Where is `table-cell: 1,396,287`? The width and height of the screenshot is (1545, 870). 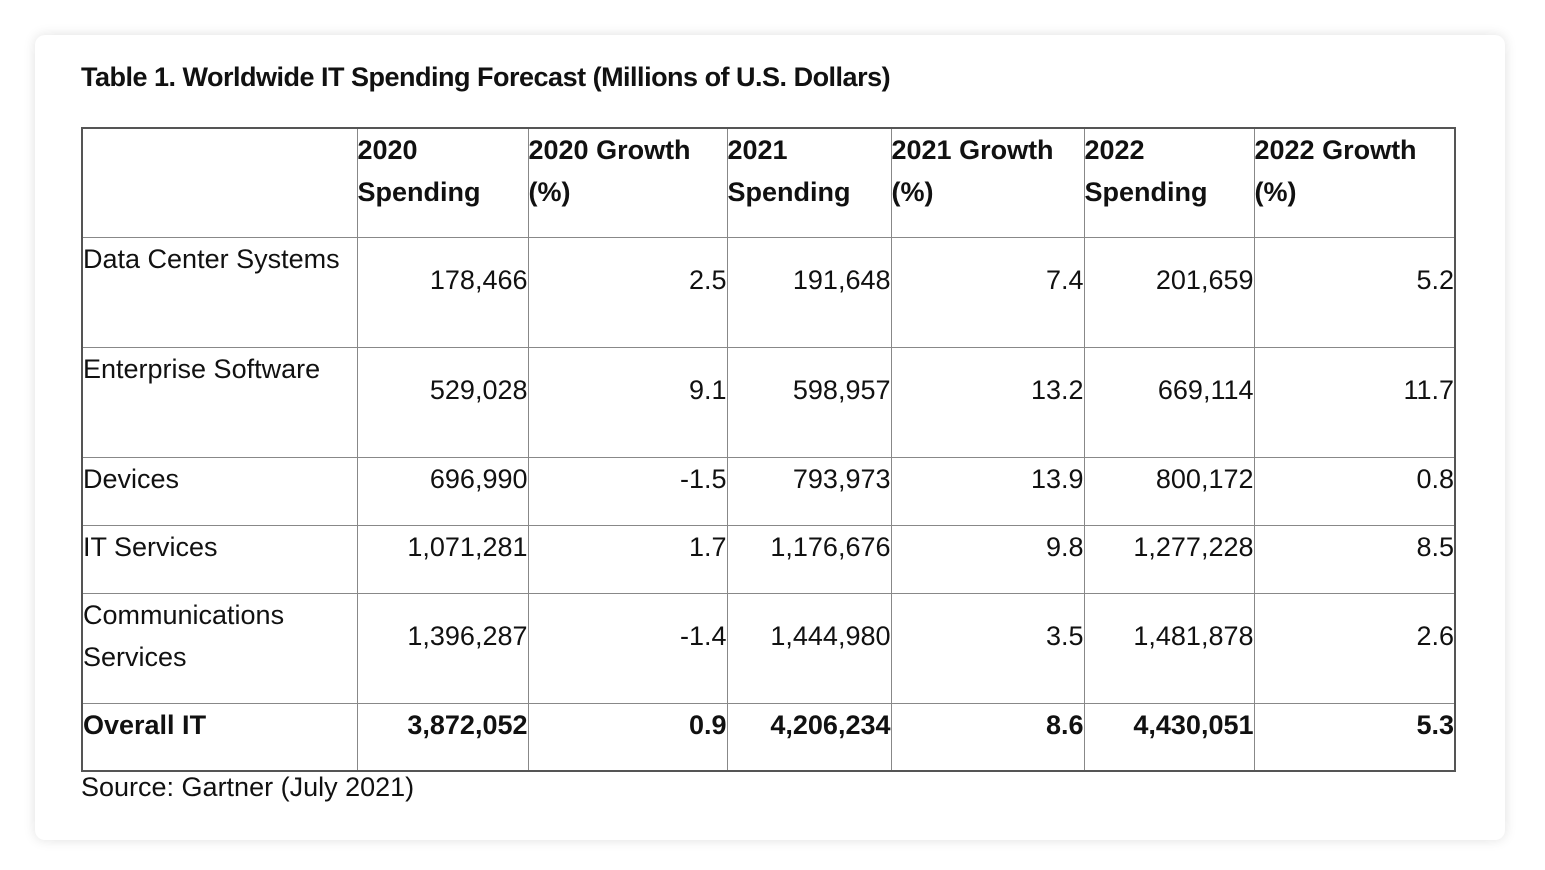 table-cell: 1,396,287 is located at coordinates (442, 648).